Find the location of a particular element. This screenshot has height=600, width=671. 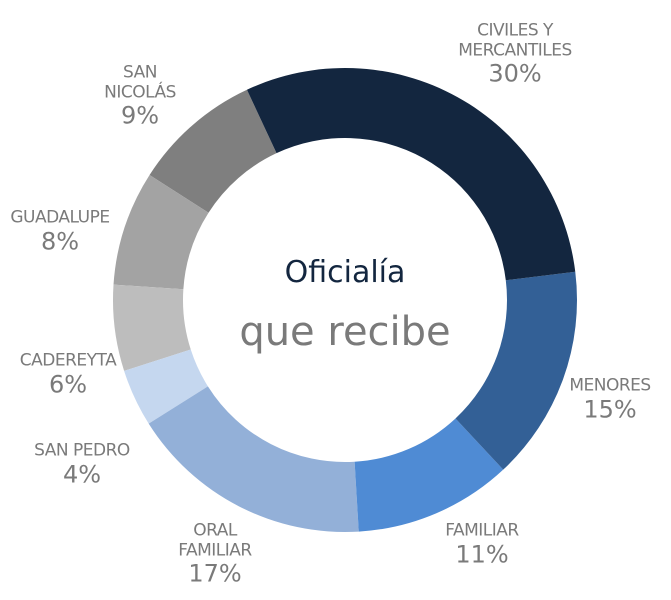

data-label: CIVILES Y MERCANTILES 30% is located at coordinates (515, 54).